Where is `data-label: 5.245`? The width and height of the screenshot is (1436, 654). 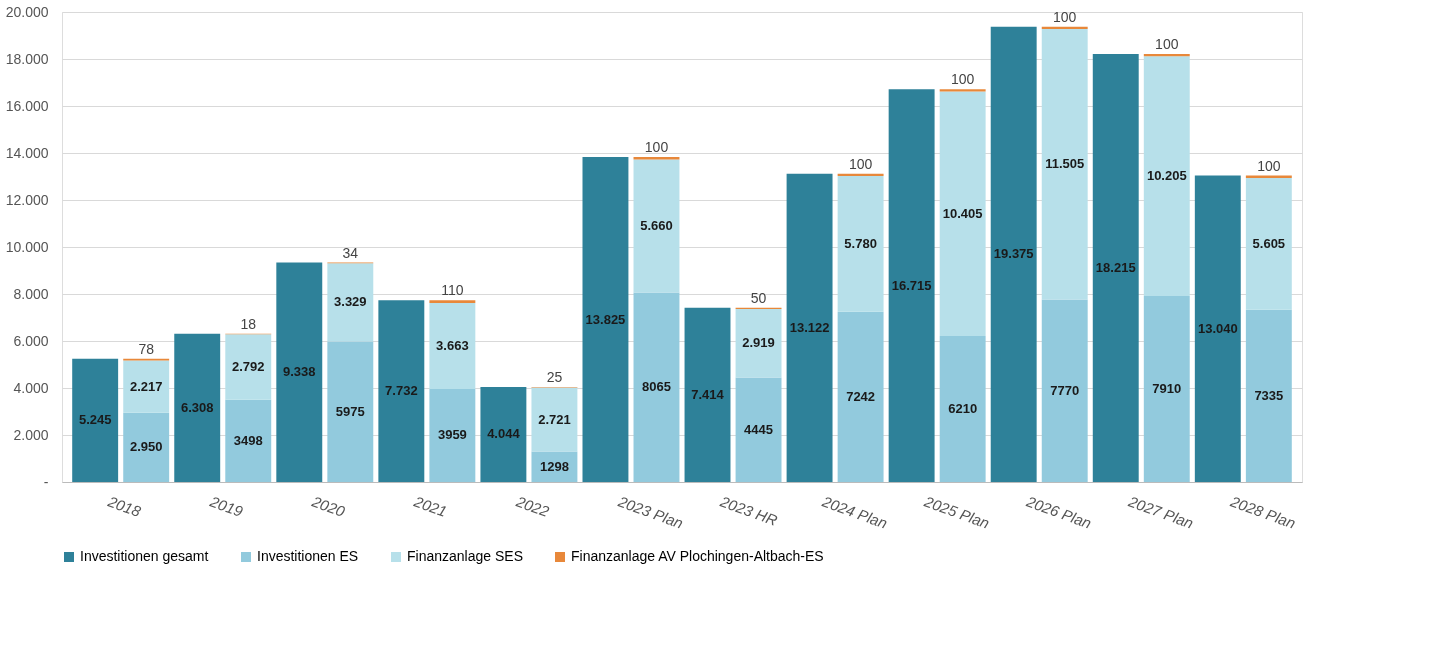
data-label: 5.245 is located at coordinates (95, 420).